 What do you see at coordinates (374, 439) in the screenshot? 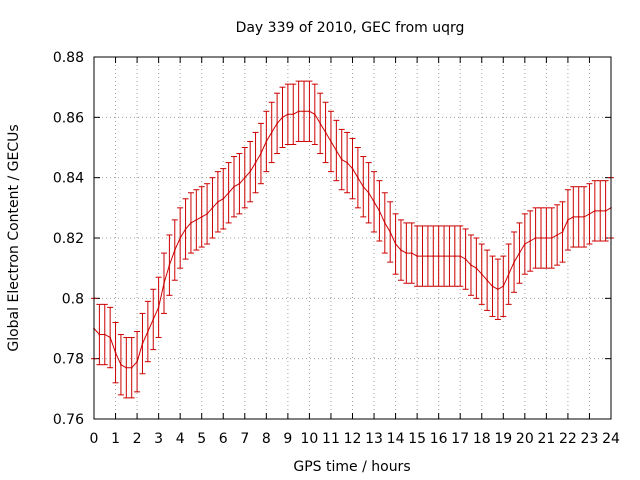
I see `x-tick-label: 13` at bounding box center [374, 439].